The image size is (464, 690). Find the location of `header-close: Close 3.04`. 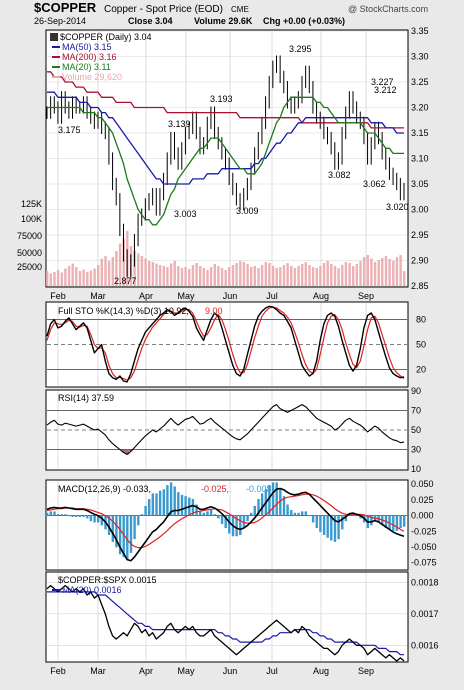

header-close: Close 3.04 is located at coordinates (150, 21).